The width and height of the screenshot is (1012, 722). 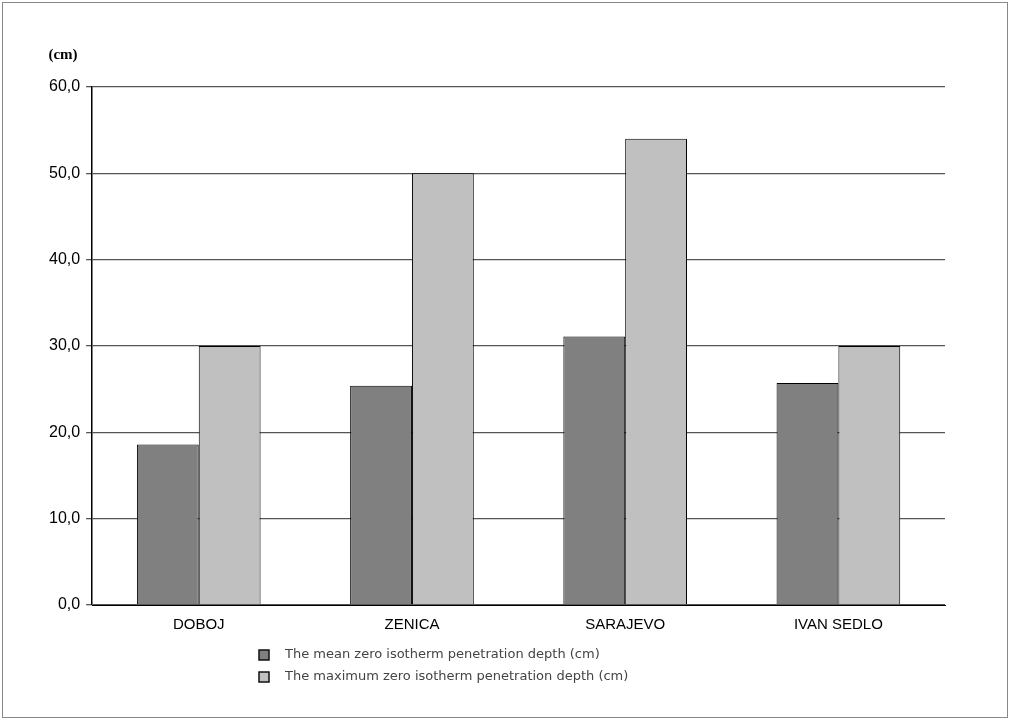 I want to click on legend-label: The maximum zero isotherm penetration depth (cm), so click(x=456, y=676).